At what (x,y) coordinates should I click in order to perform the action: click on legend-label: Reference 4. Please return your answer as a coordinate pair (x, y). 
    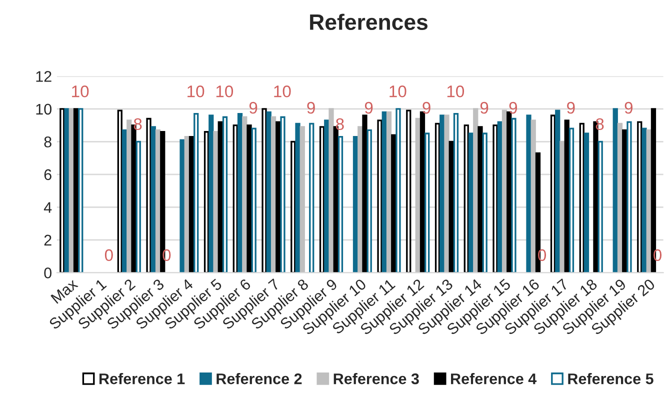
    Looking at the image, I should click on (494, 378).